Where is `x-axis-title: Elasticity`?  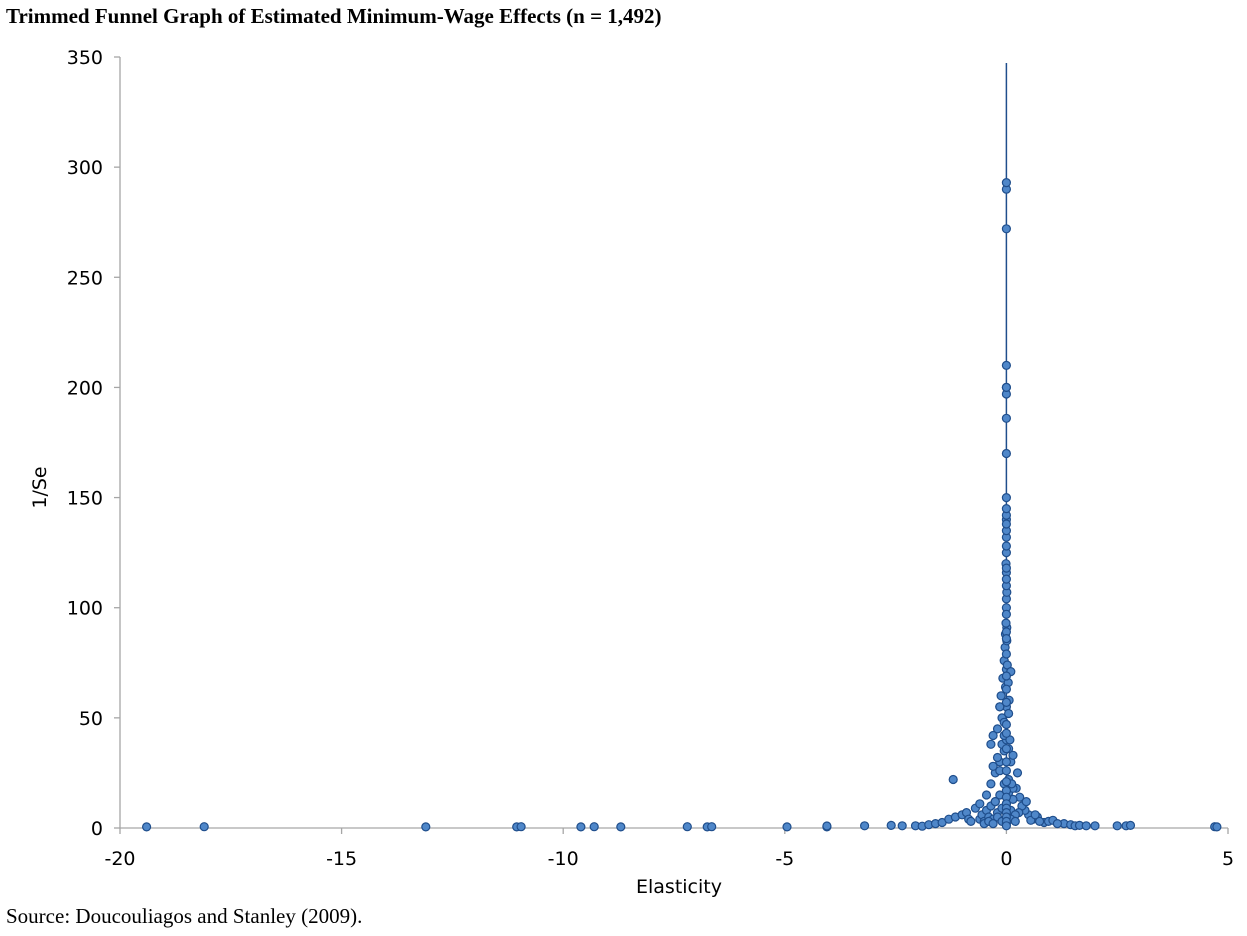
x-axis-title: Elasticity is located at coordinates (679, 887).